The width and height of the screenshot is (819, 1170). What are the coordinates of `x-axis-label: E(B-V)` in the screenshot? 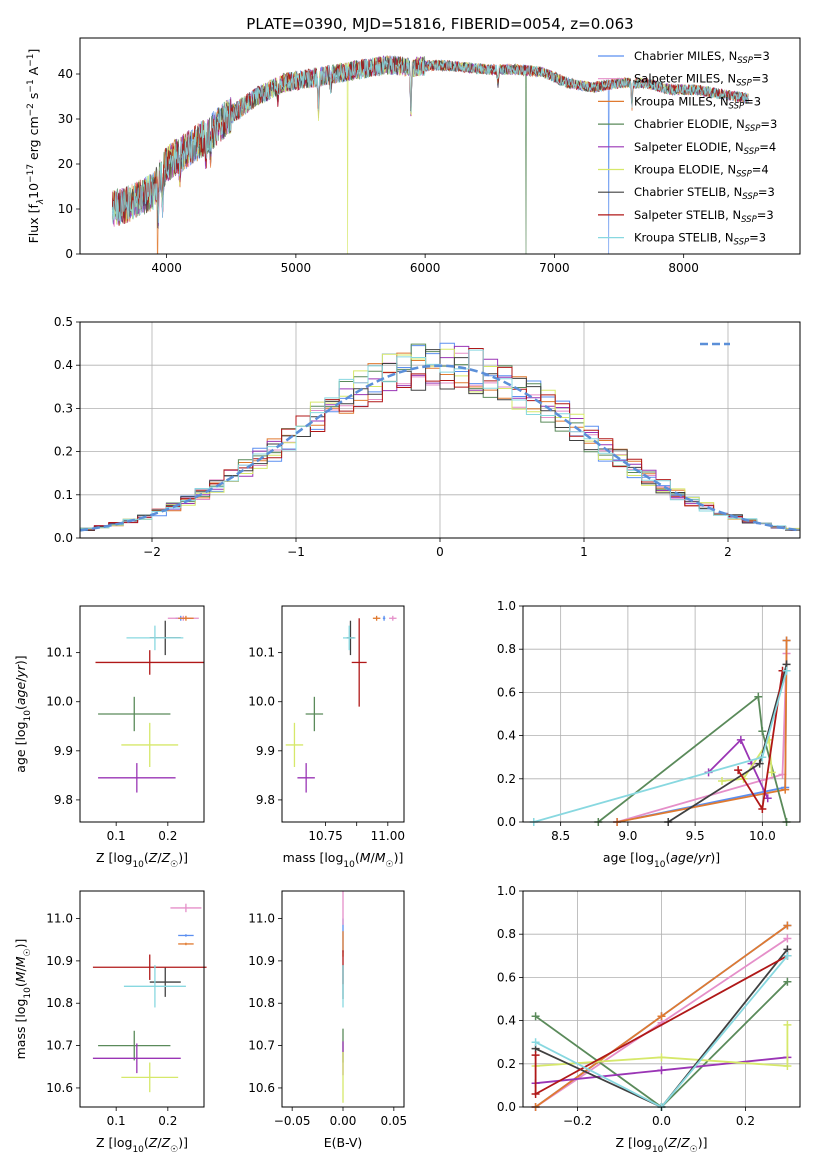 It's located at (343, 1142).